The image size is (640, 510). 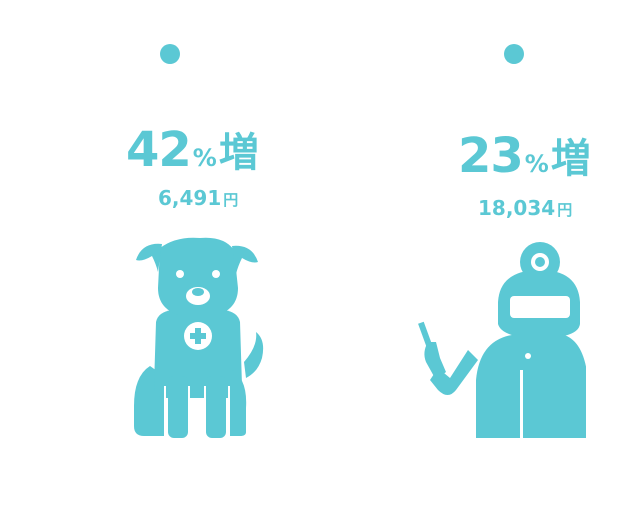 I want to click on increase-stat: 42%増, so click(x=192, y=150).